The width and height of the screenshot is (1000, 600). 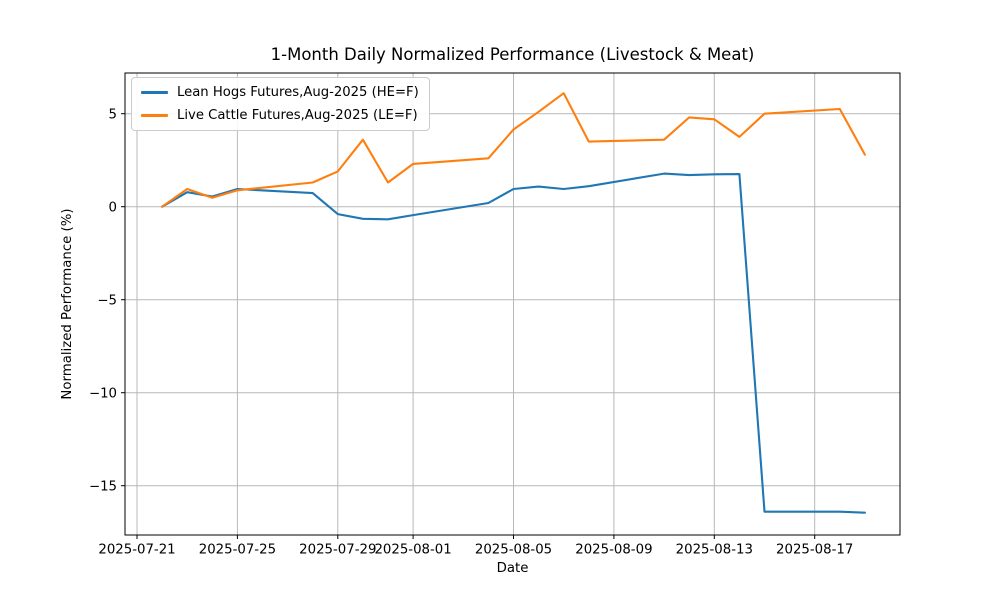 What do you see at coordinates (113, 207) in the screenshot?
I see `svg-text: 0` at bounding box center [113, 207].